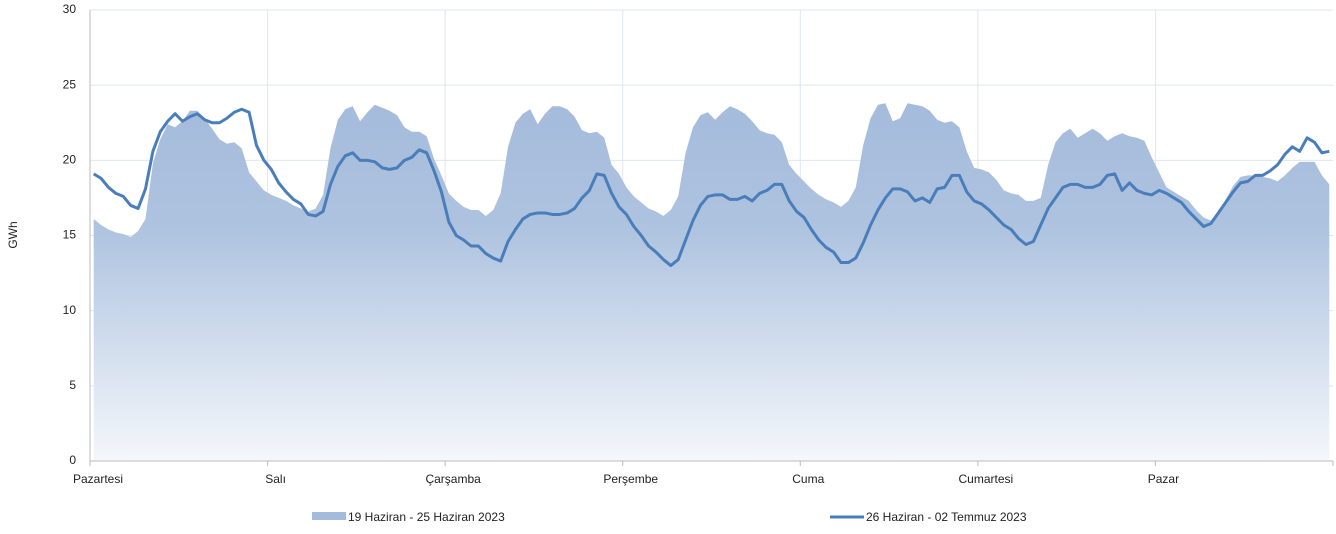 The image size is (1336, 534). I want to click on legend-label: 19 Haziran - 25 Haziran 2023, so click(426, 517).